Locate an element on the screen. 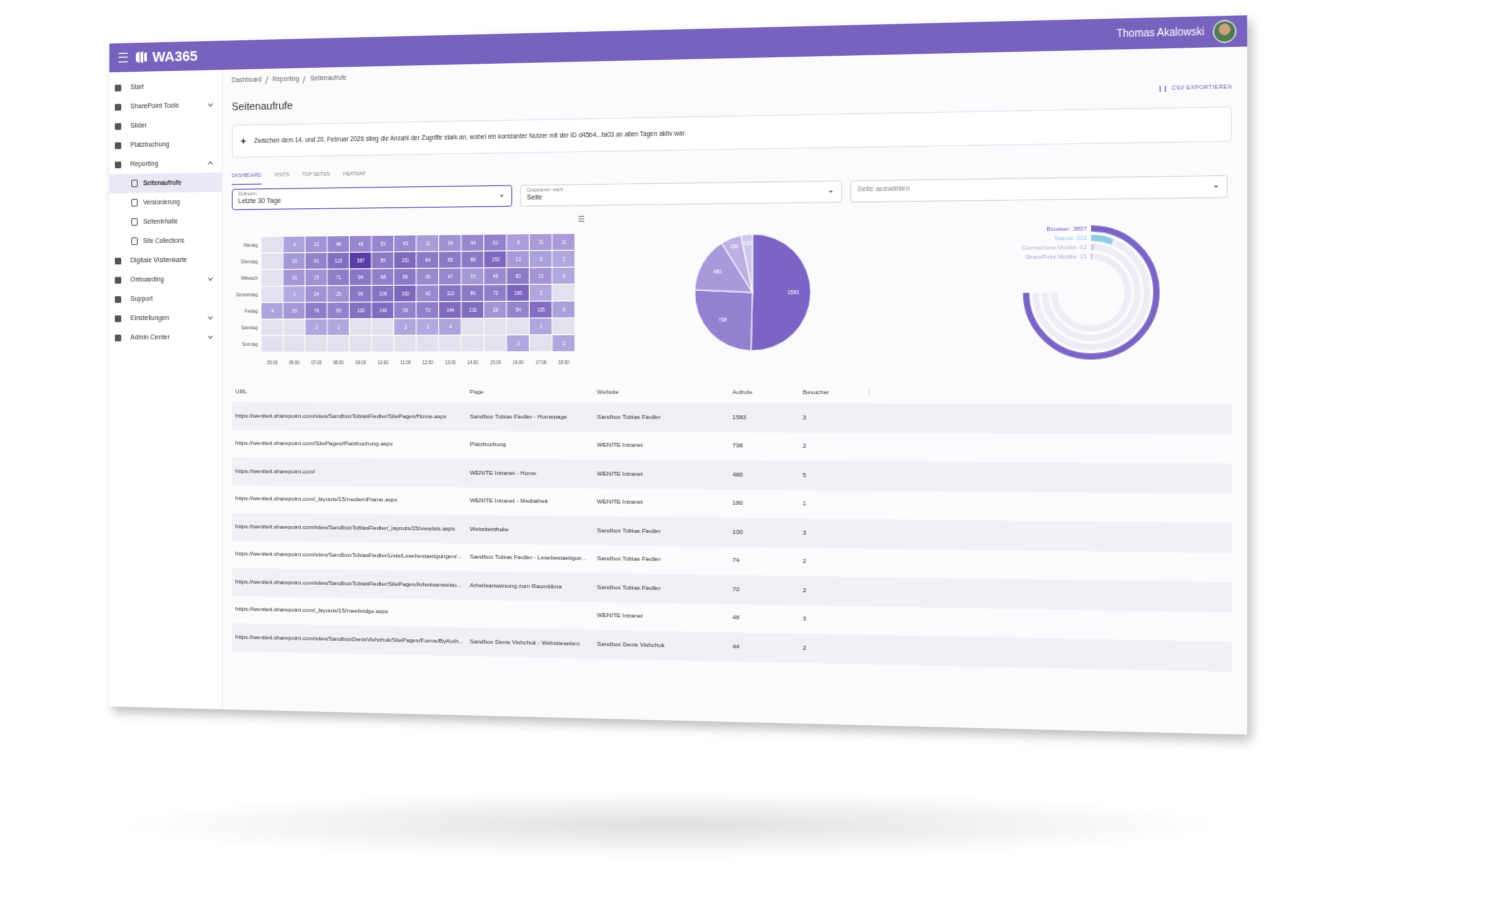  tab: TOP SEITEN is located at coordinates (316, 175).